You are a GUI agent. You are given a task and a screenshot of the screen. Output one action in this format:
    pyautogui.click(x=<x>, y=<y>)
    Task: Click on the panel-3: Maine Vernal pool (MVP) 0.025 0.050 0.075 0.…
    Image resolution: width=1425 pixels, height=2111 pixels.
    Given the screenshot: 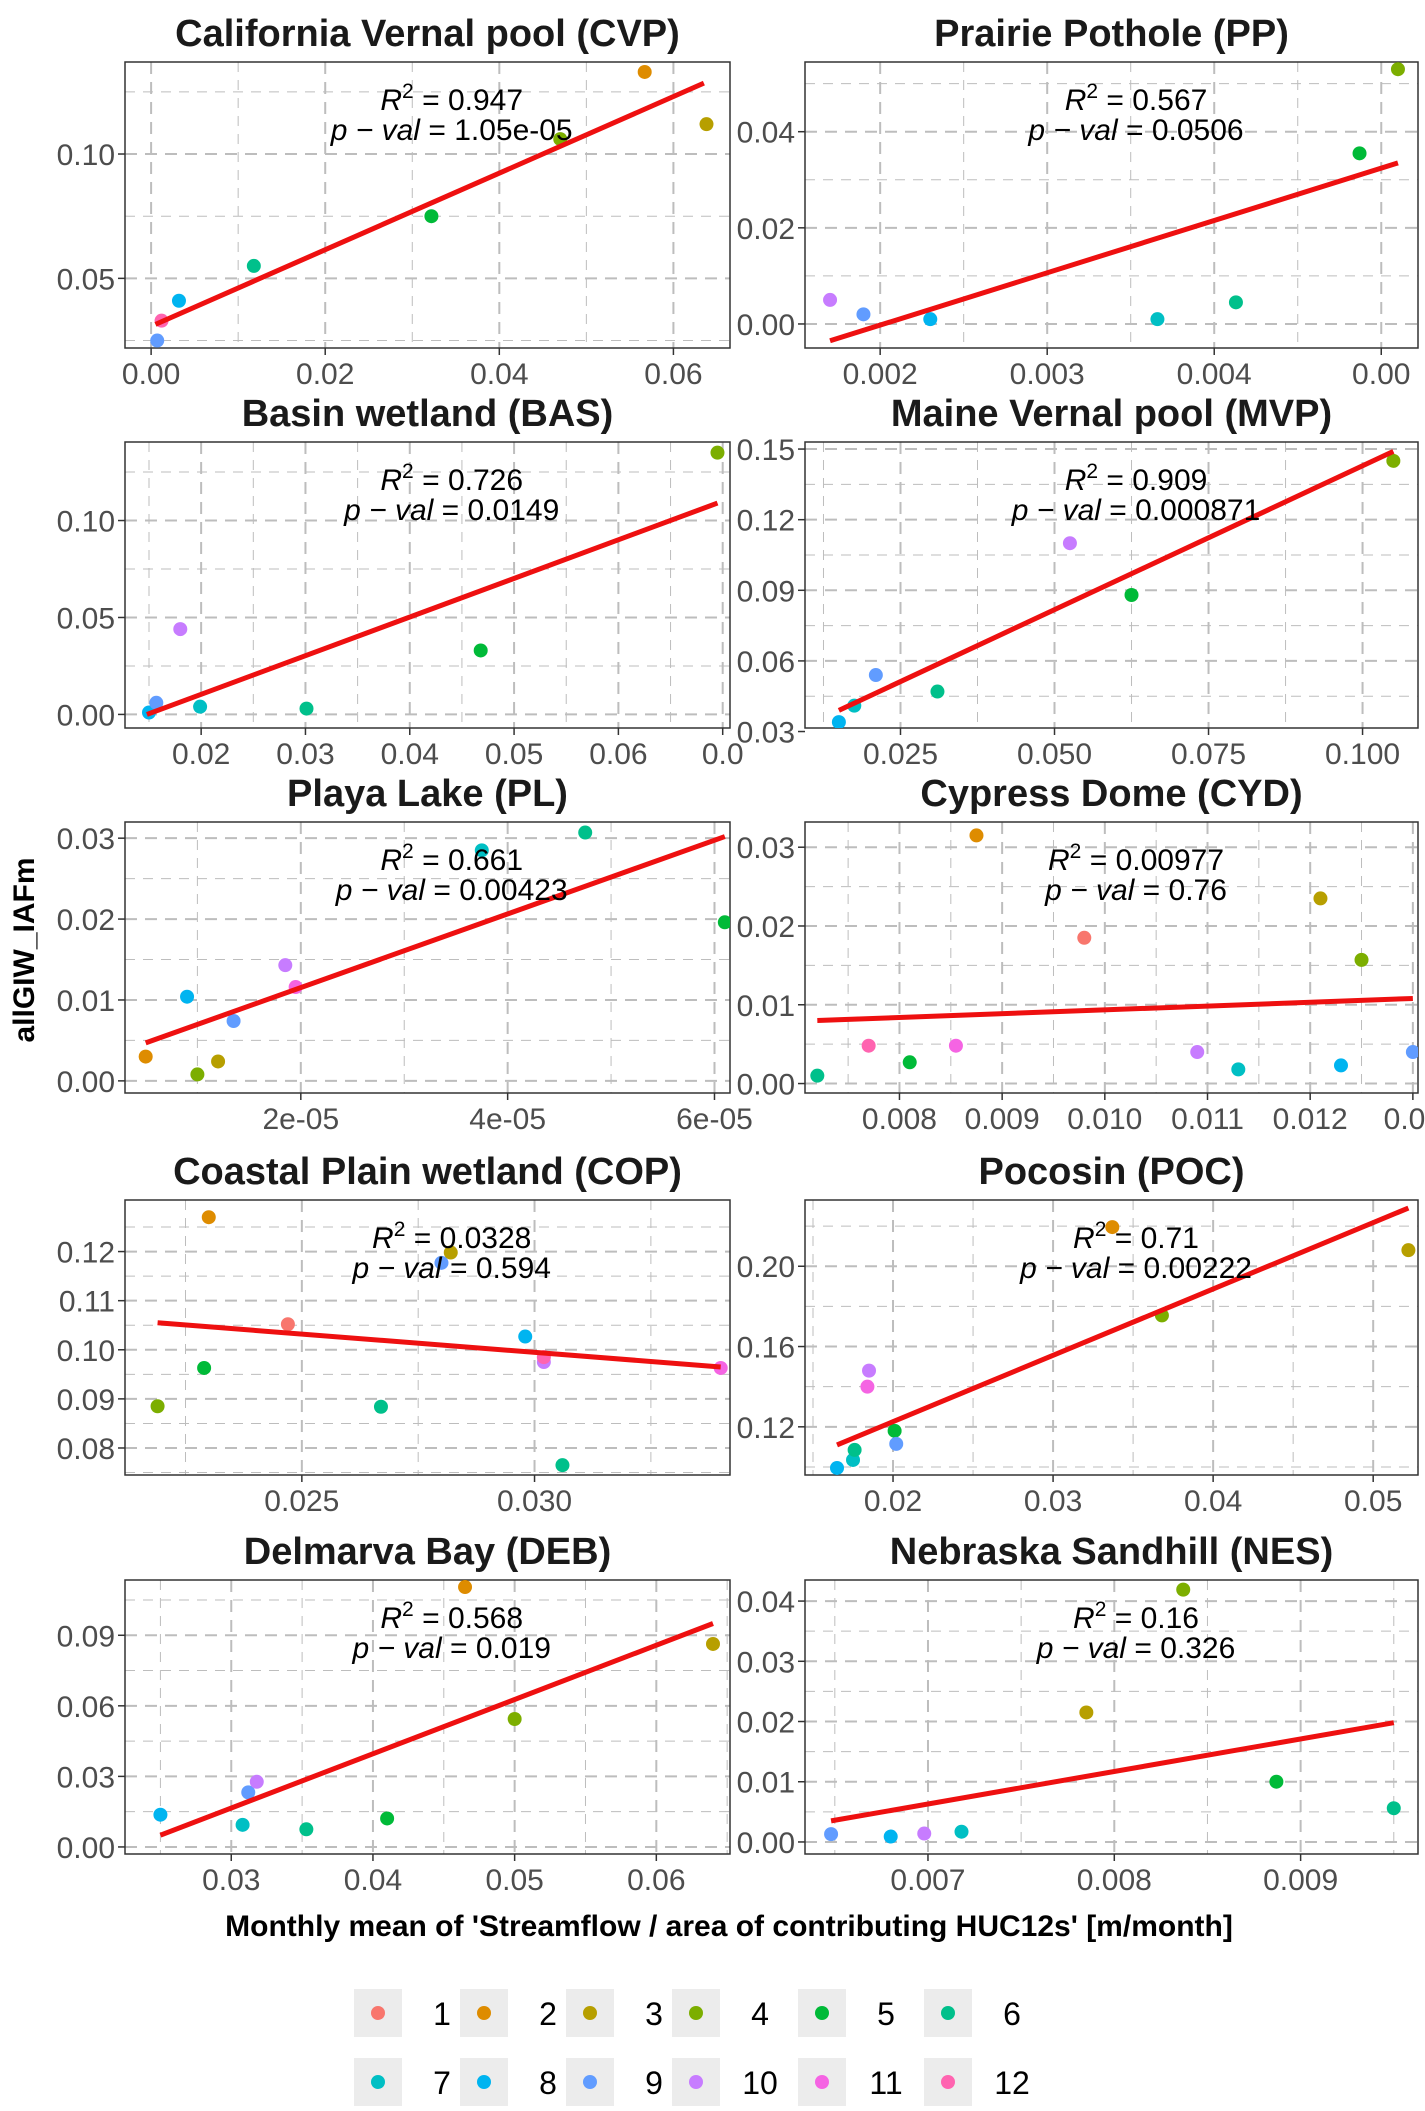 What is the action you would take?
    pyautogui.click(x=1078, y=582)
    